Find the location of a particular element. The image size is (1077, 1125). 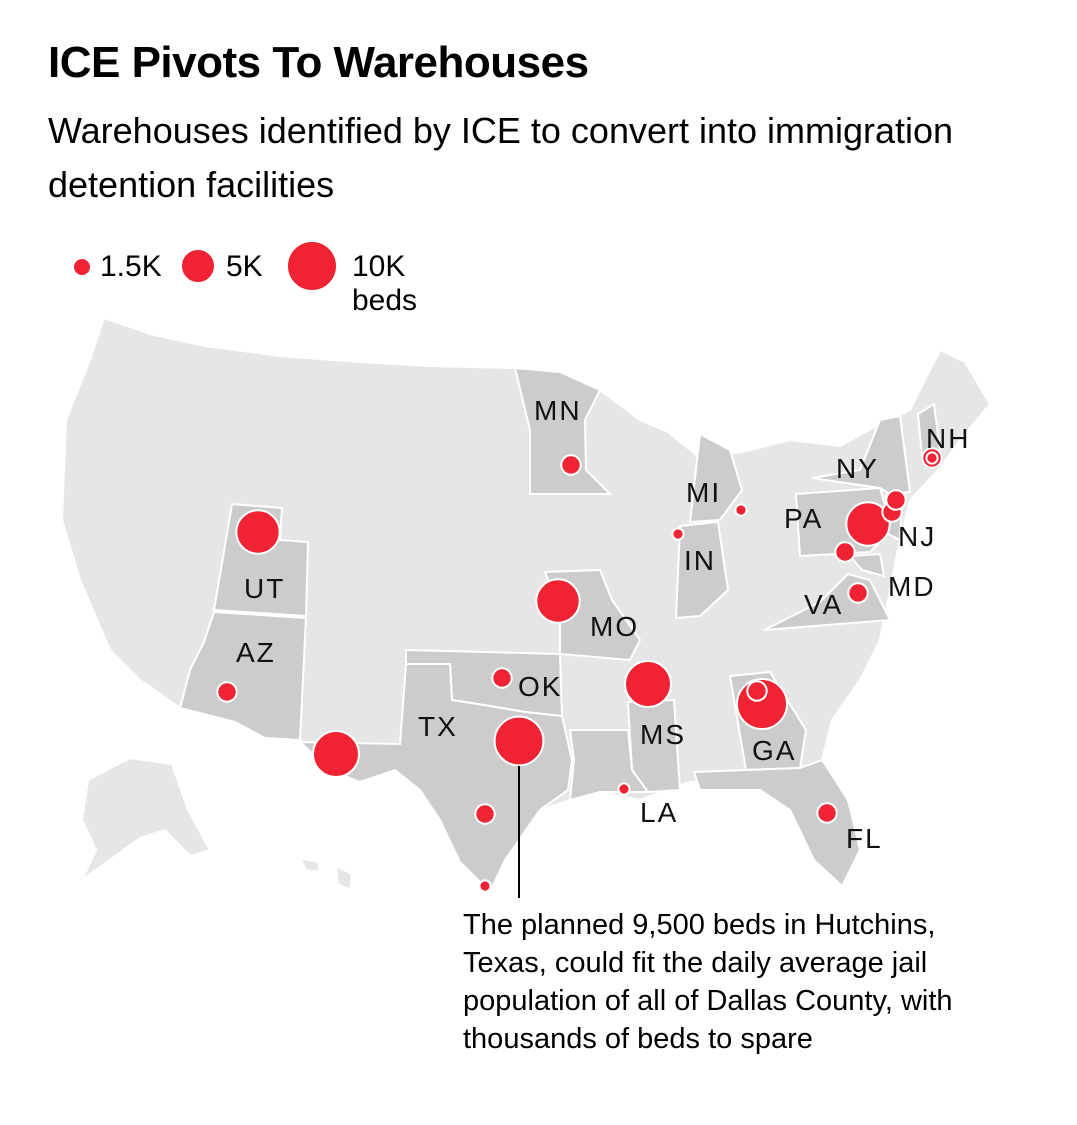

chart-title: ICE Pivots To Warehouses is located at coordinates (318, 62).